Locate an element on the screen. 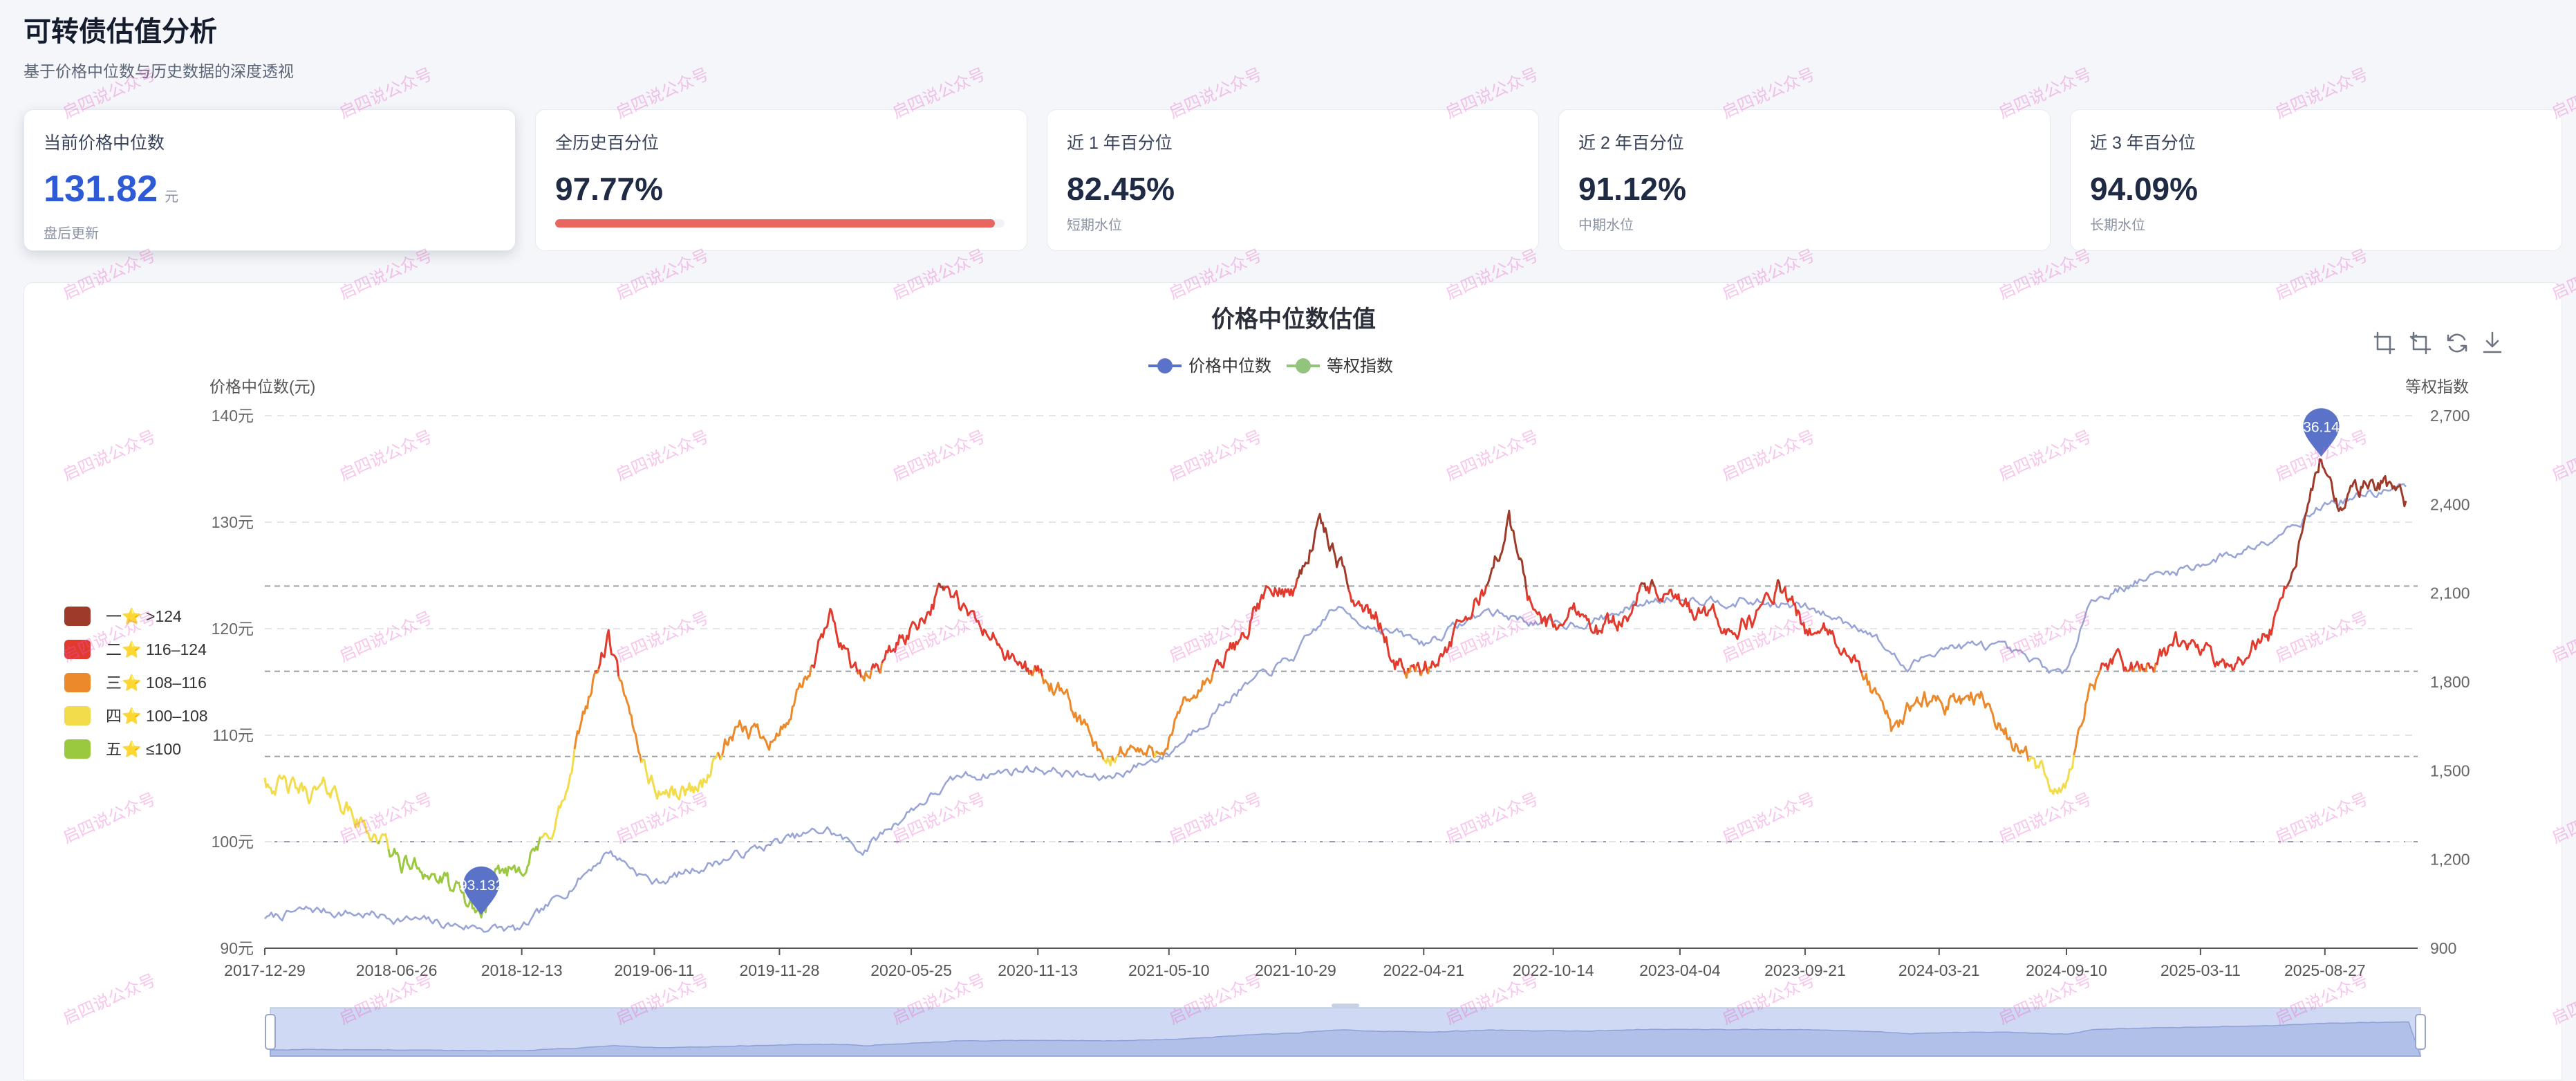 This screenshot has width=2576, height=1081. card-note: 长期水位 is located at coordinates (2316, 224).